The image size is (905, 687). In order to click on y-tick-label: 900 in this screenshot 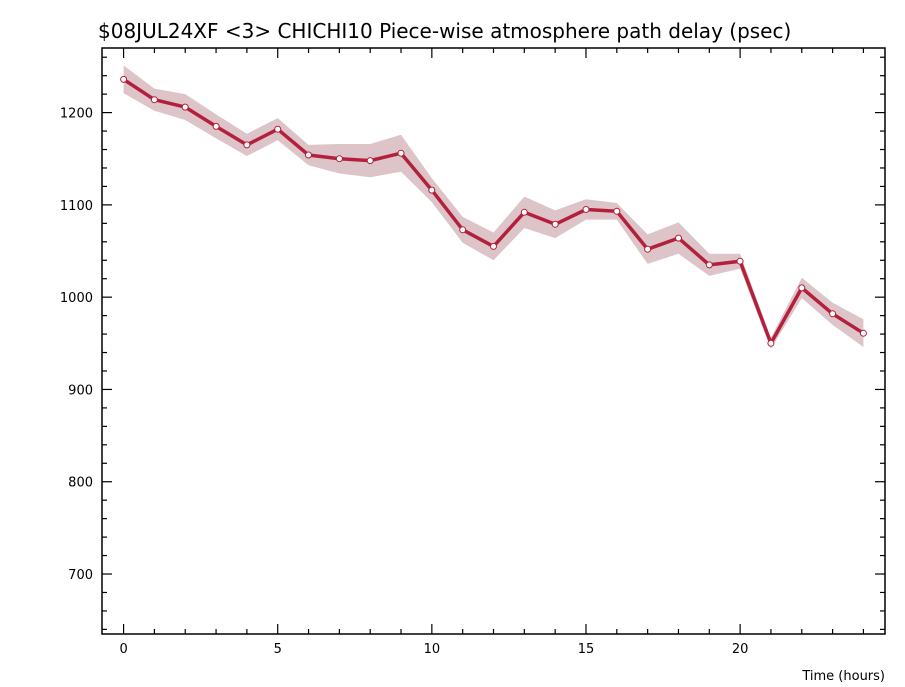, I will do `click(80, 390)`.